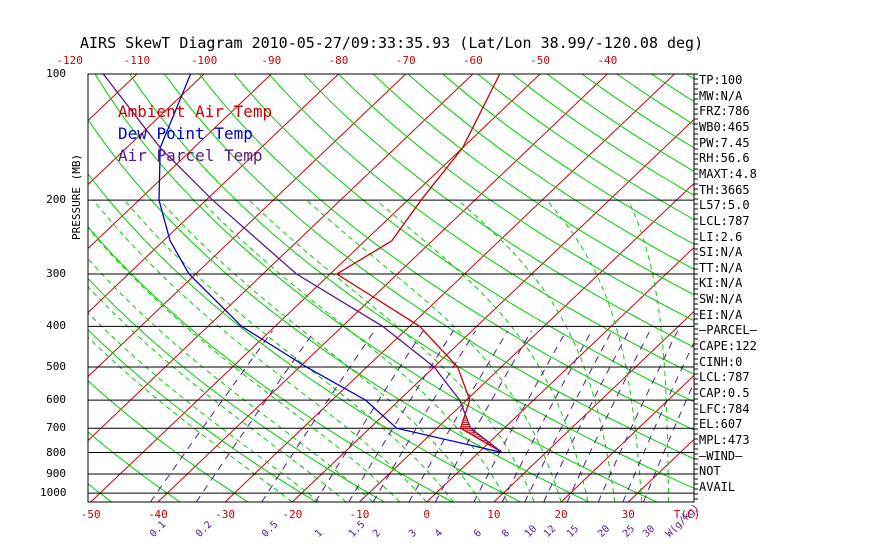 The width and height of the screenshot is (870, 560). I want to click on temp-tick-label-top: -100, so click(204, 60).